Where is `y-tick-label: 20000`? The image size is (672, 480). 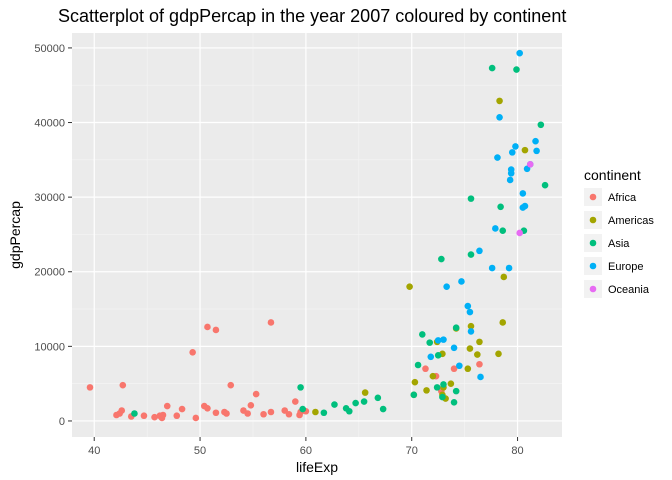 y-tick-label: 20000 is located at coordinates (49, 273).